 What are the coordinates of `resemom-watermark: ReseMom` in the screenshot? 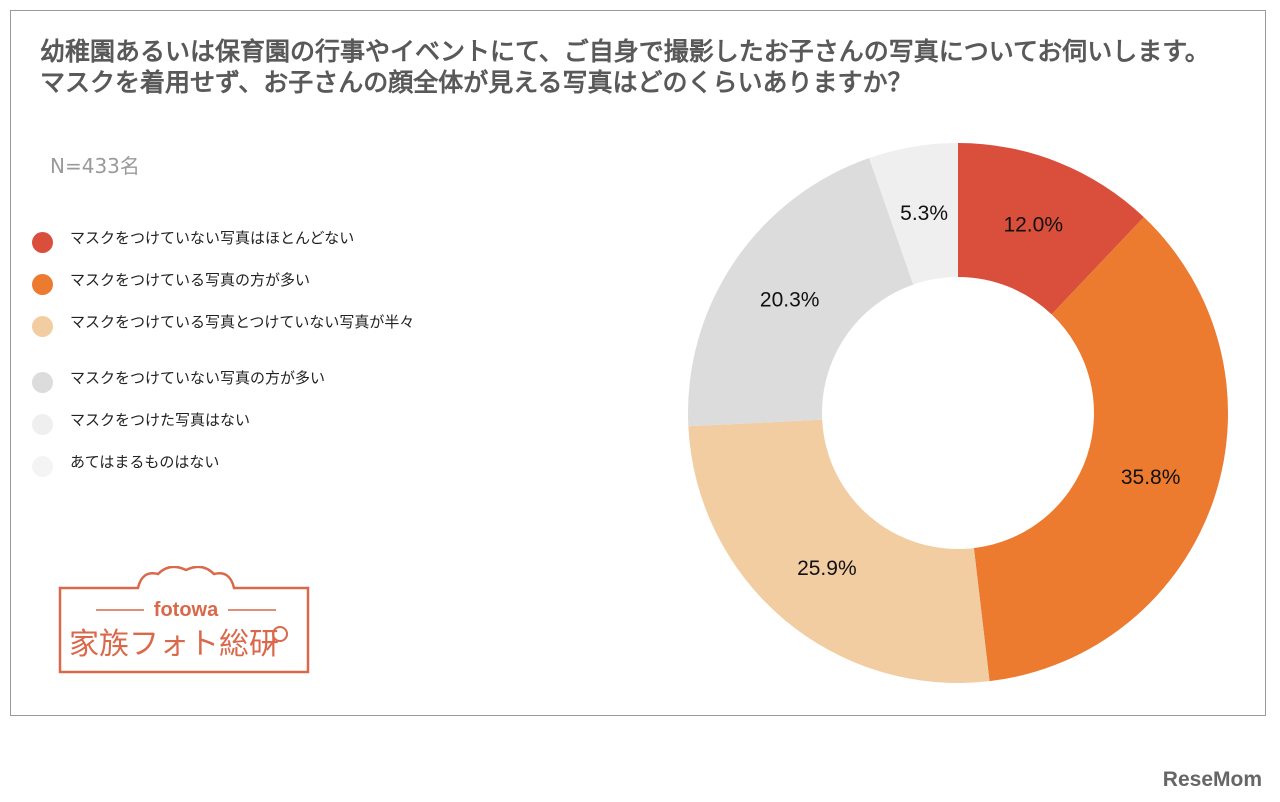 It's located at (1212, 779).